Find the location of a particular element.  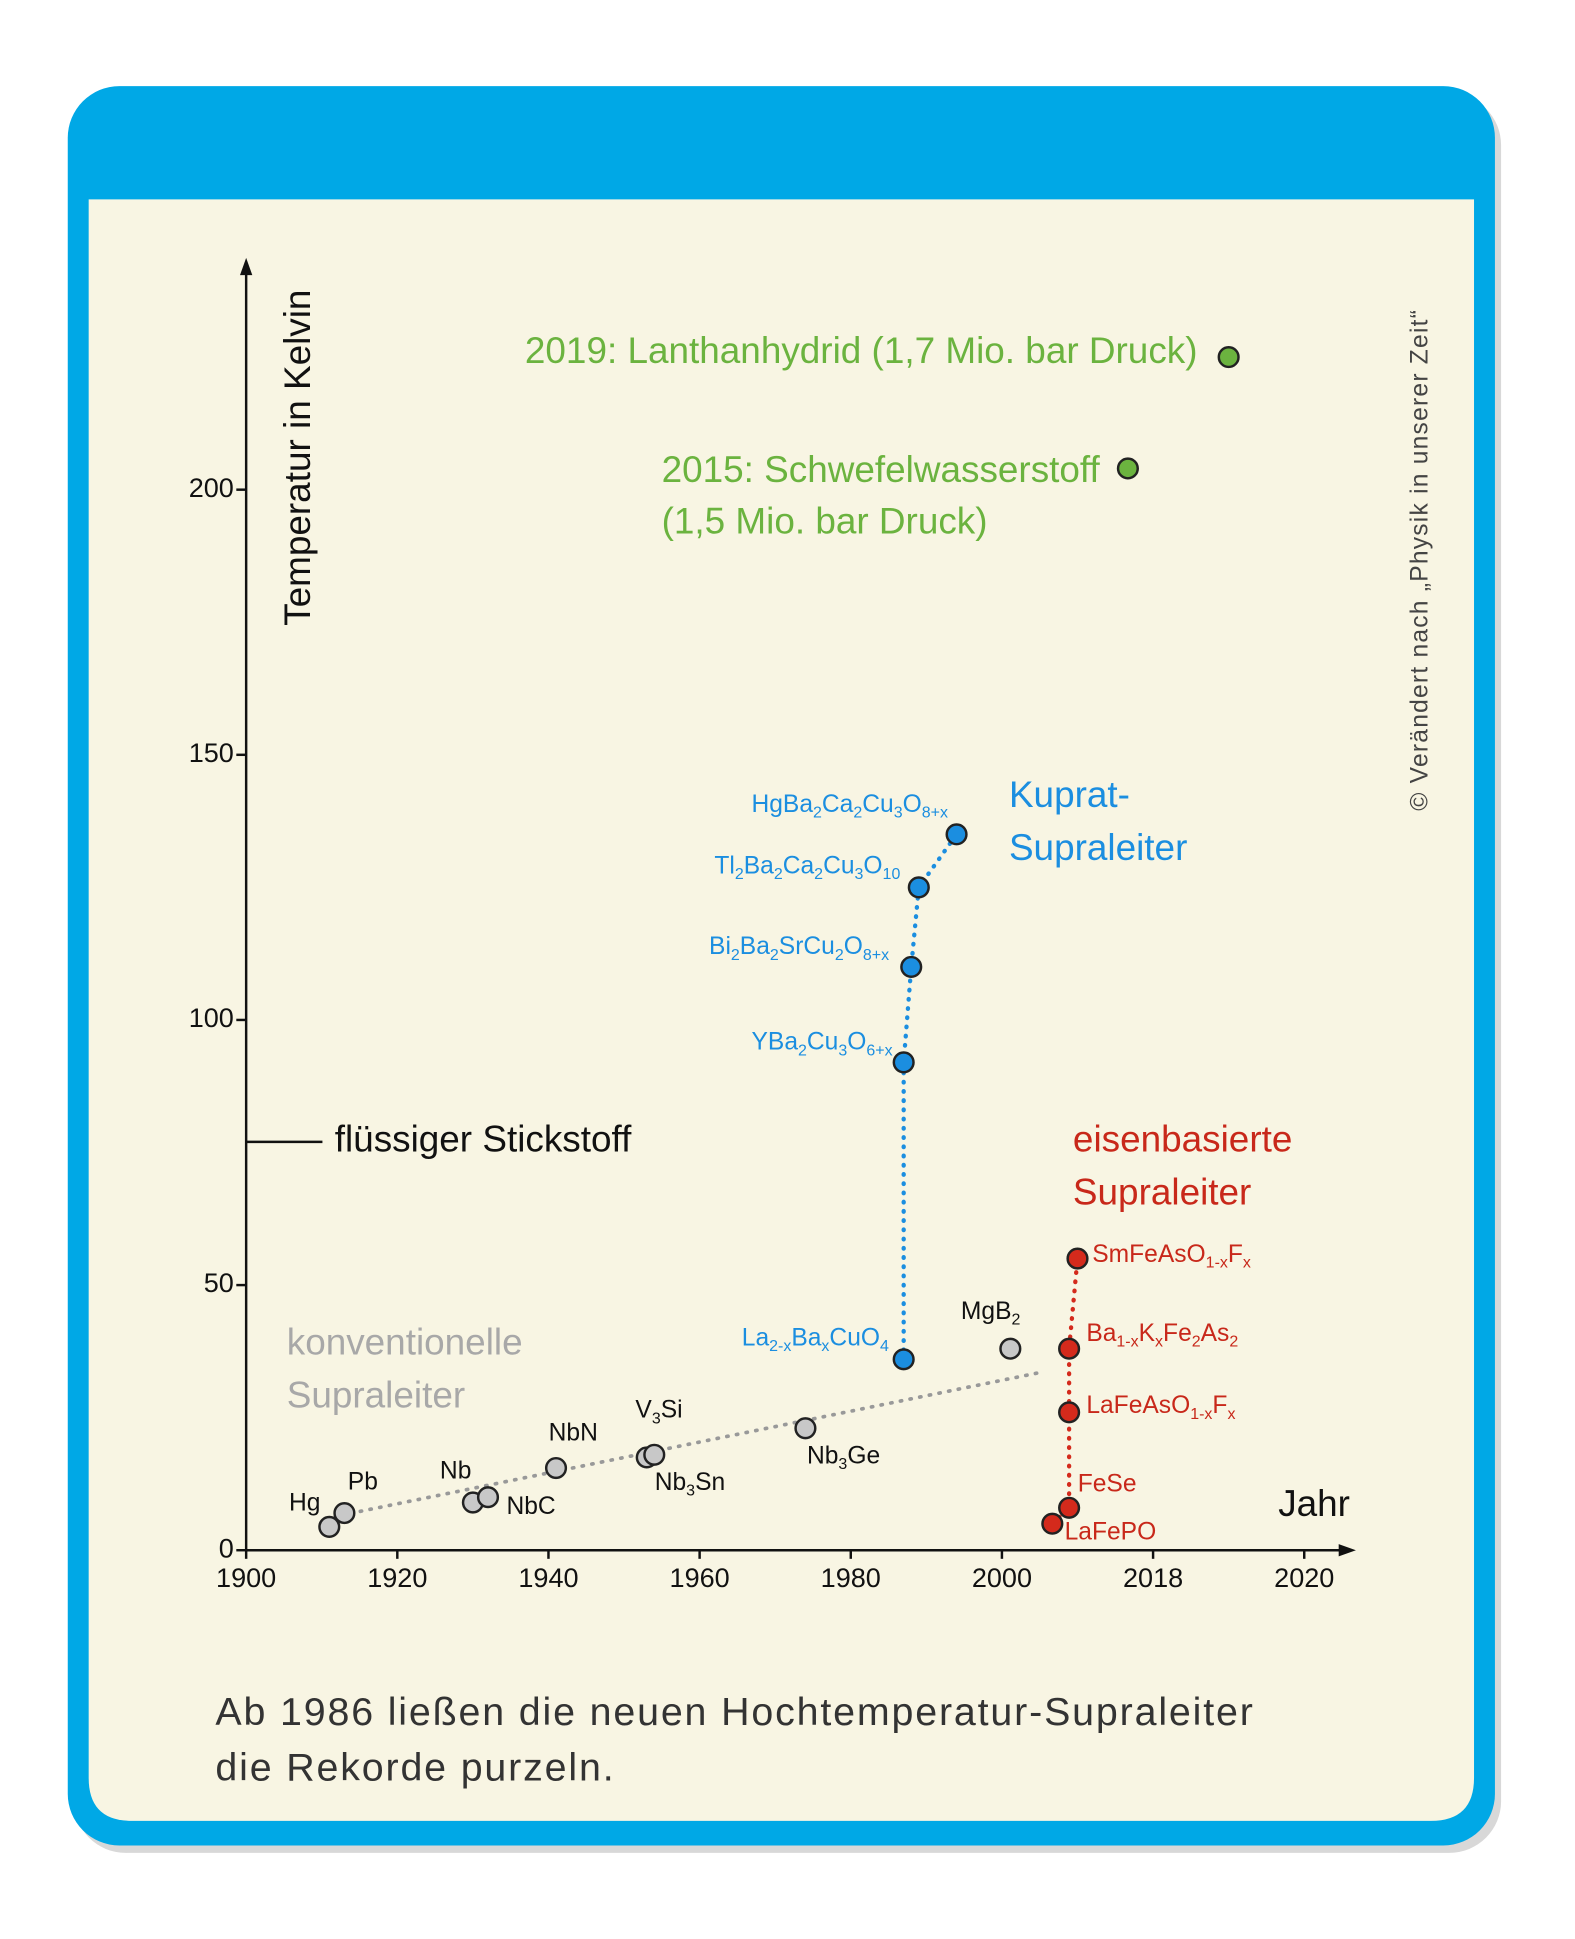

series-name: konventionelle is located at coordinates (405, 1342).